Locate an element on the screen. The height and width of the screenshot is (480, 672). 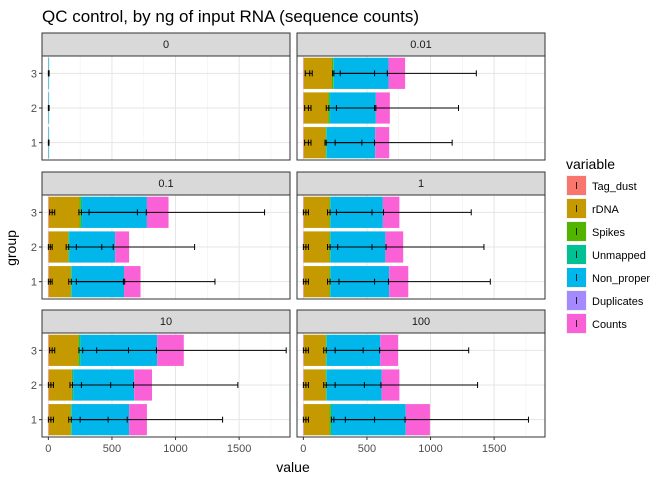
legend-entry-non_proper: Non_proper is located at coordinates (608, 277).